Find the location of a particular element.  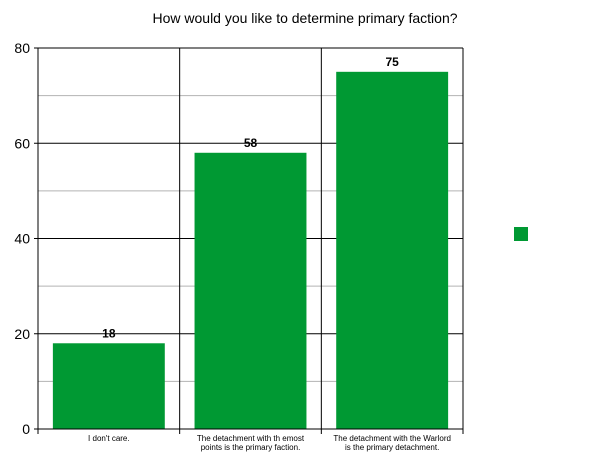

category-label: is the primary detachment. is located at coordinates (392, 447).